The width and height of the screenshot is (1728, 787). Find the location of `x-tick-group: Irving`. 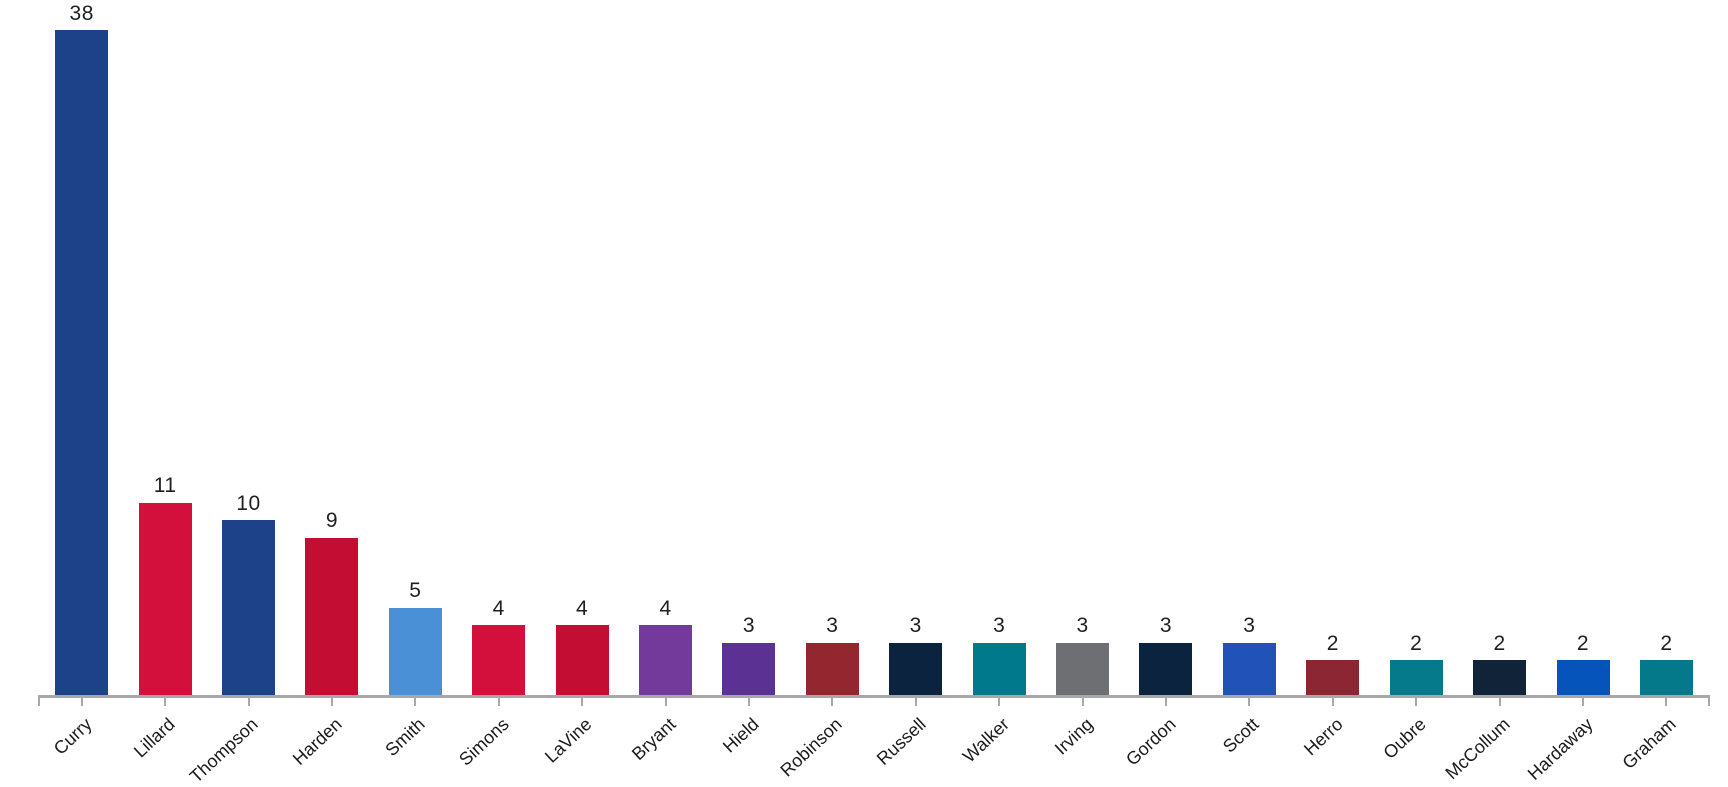

x-tick-group: Irving is located at coordinates (1082, 739).